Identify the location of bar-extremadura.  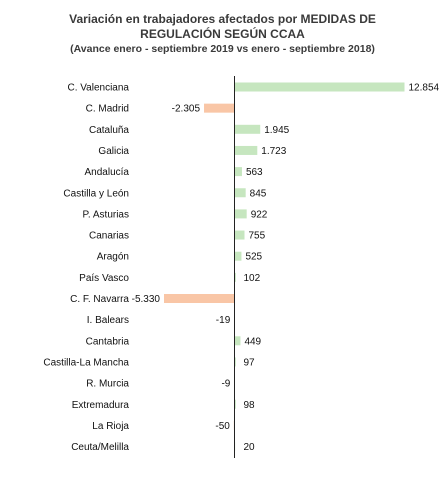
(235, 404).